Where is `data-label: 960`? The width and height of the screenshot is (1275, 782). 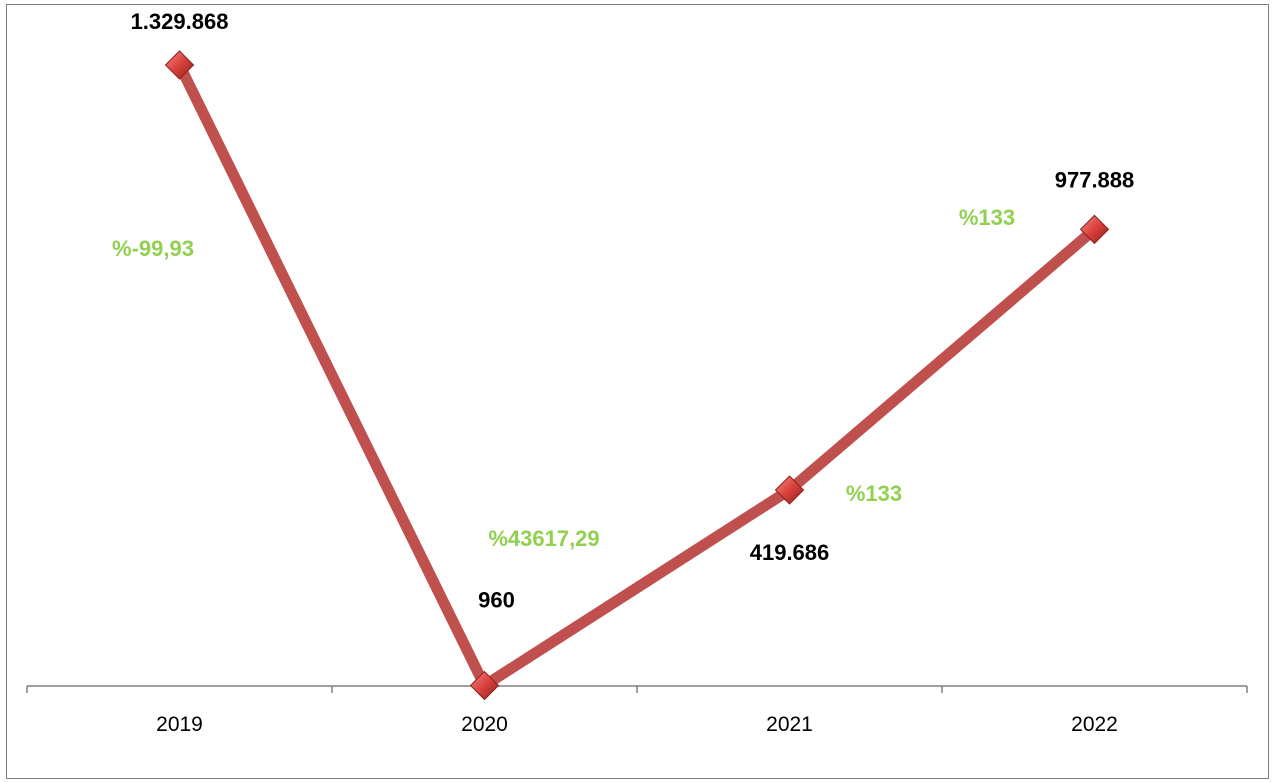 data-label: 960 is located at coordinates (496, 600).